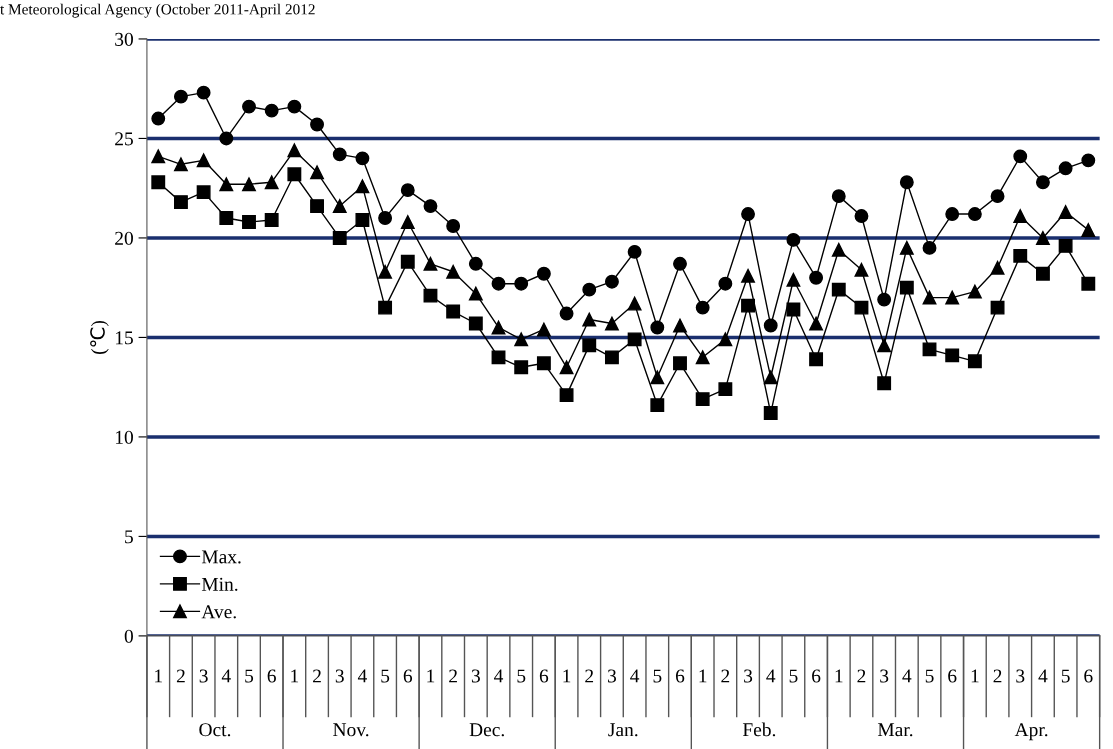  I want to click on x-tick-label: 5, so click(793, 676).